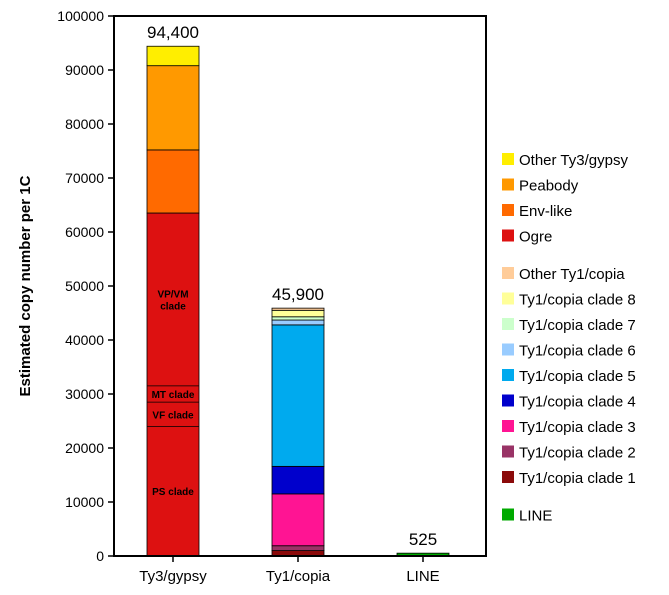  Describe the element at coordinates (423, 539) in the screenshot. I see `bar-total-label-line: 525` at that location.